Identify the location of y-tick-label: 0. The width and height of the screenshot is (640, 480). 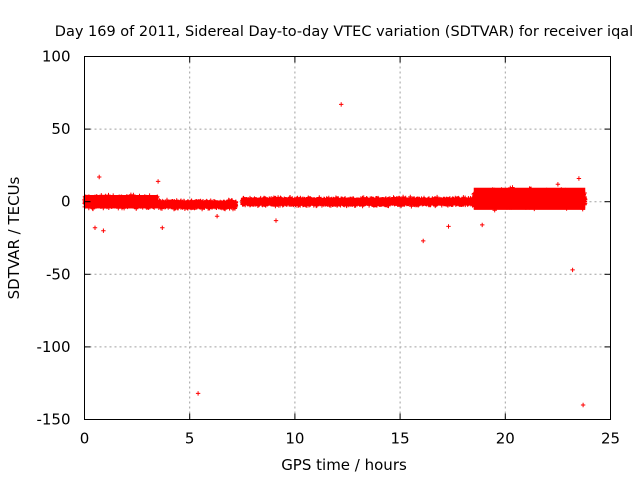
(66, 202).